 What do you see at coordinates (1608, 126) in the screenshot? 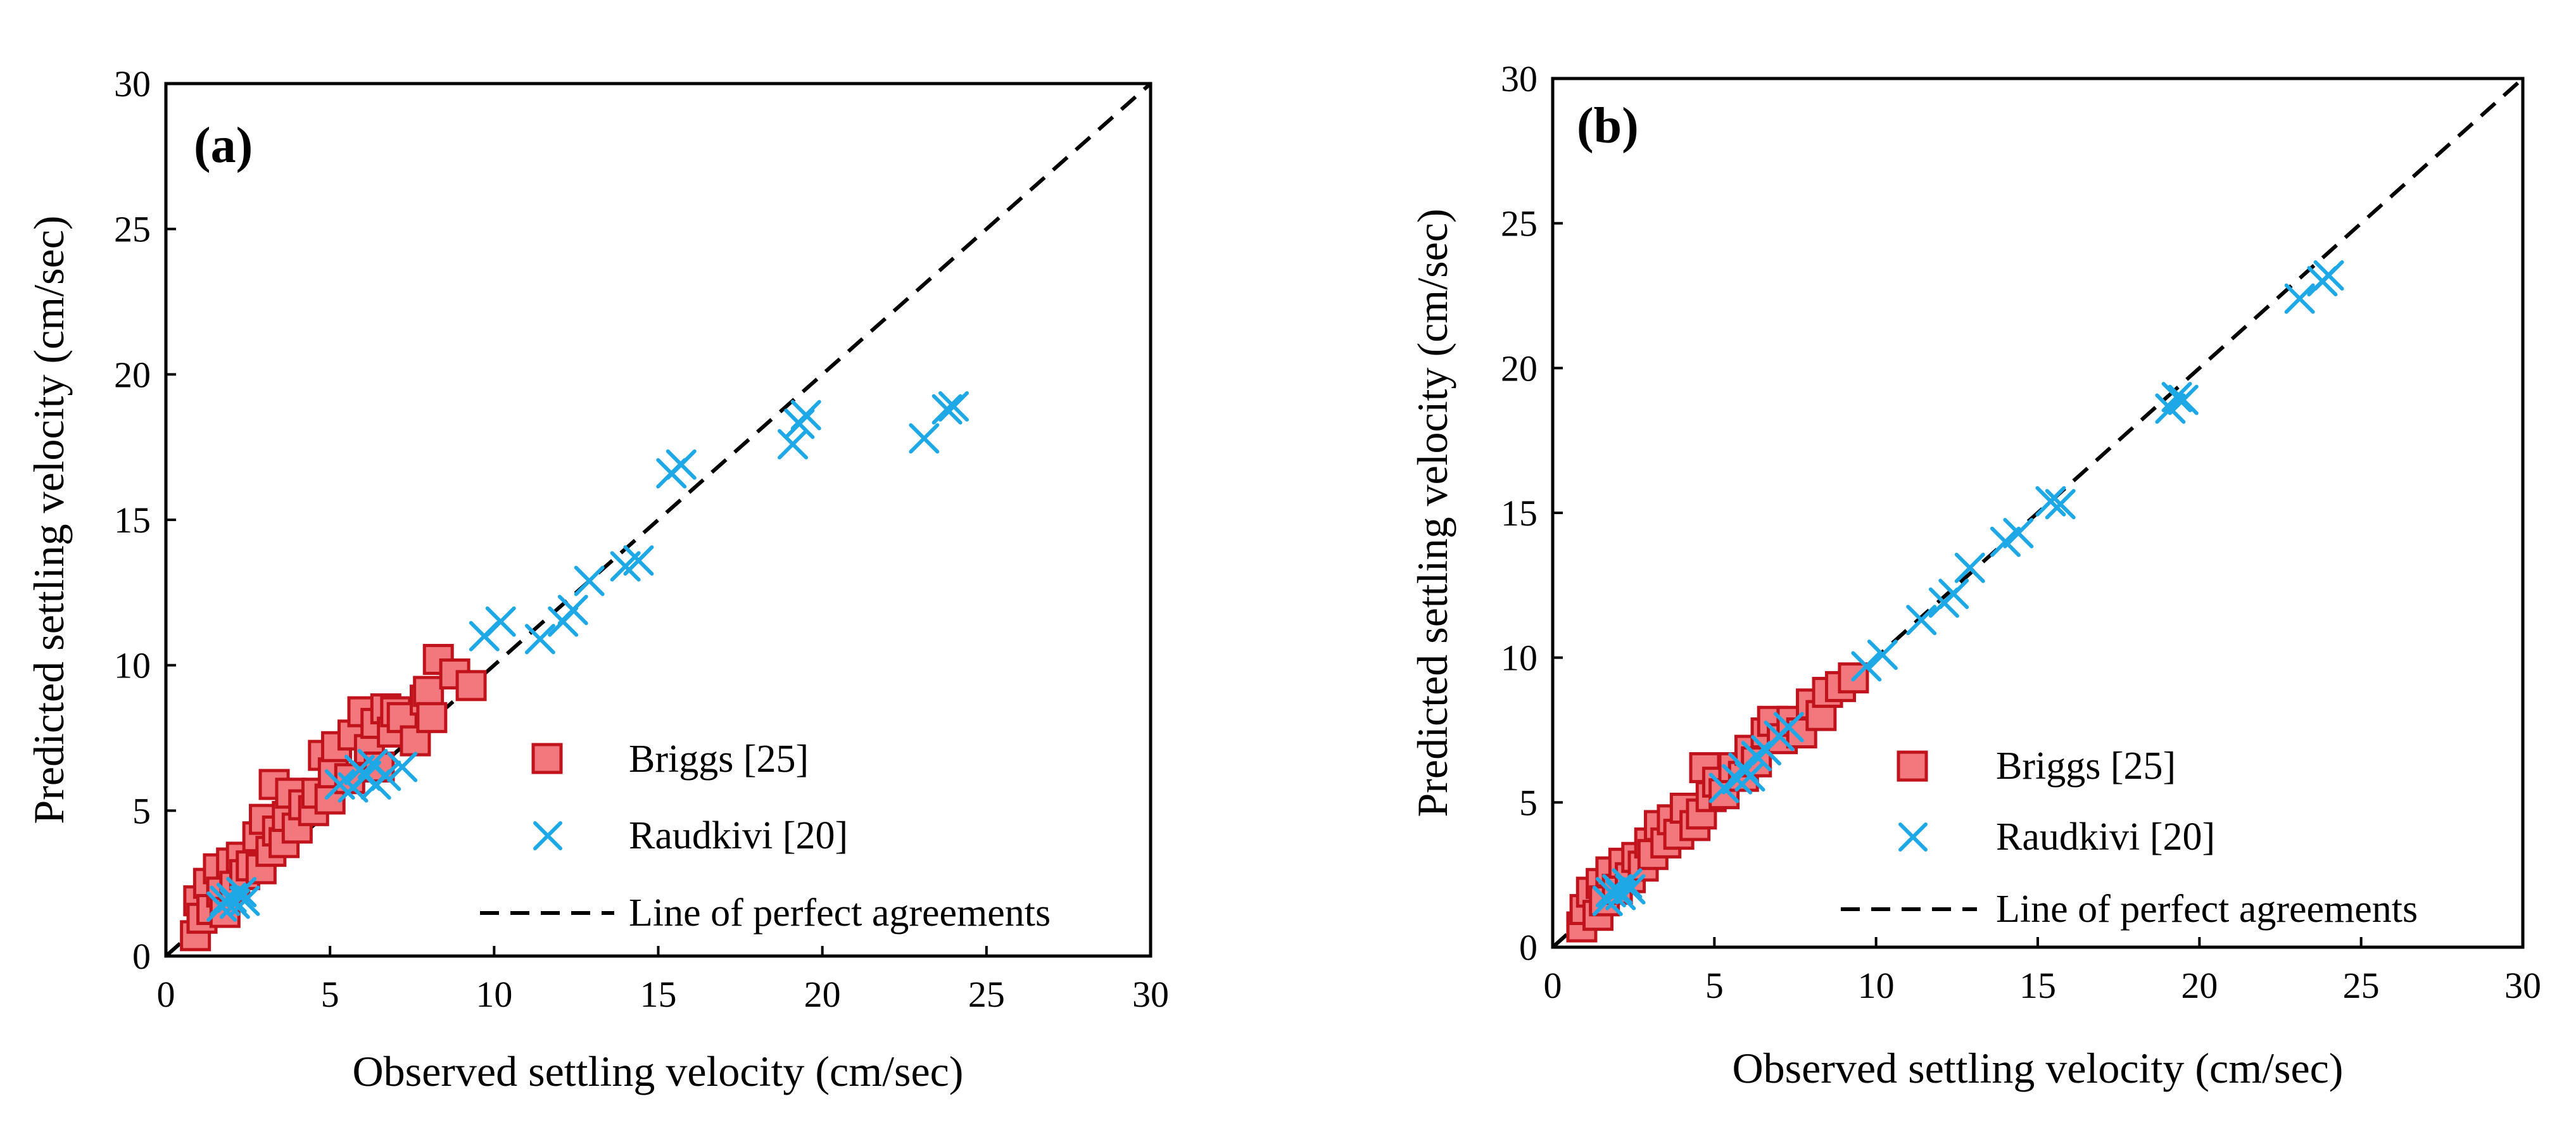
I see `panel-label: (b)` at bounding box center [1608, 126].